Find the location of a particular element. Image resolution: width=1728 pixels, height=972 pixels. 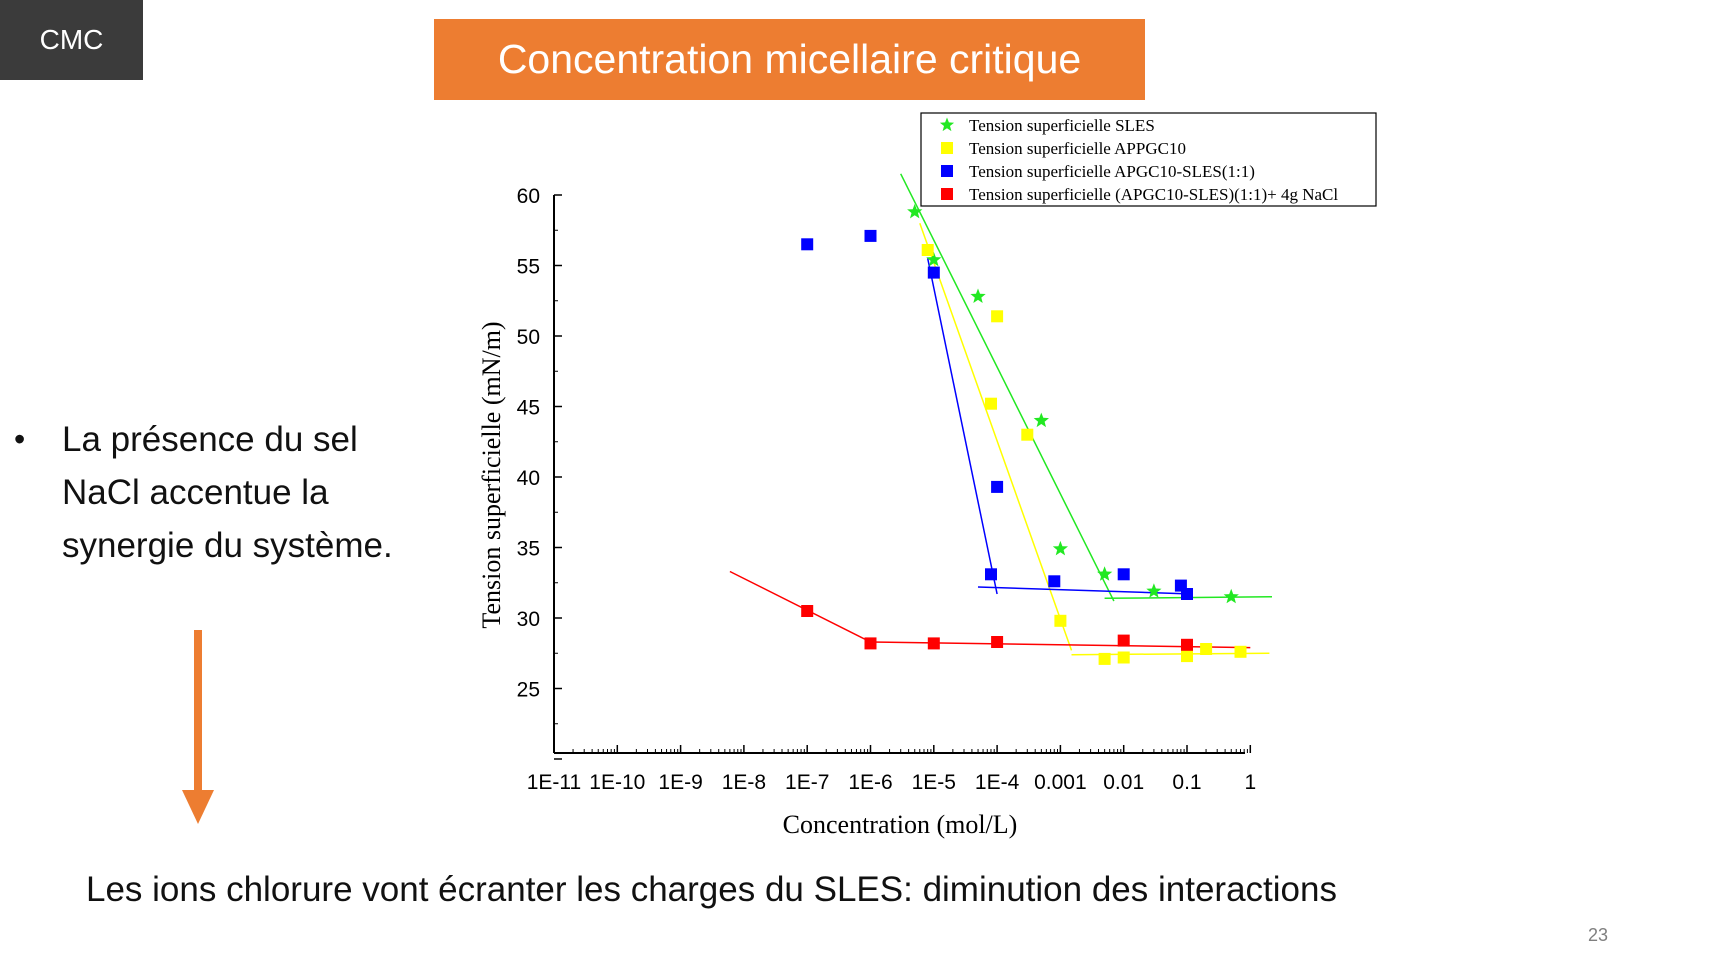

y-tick-label: 35 is located at coordinates (528, 549).